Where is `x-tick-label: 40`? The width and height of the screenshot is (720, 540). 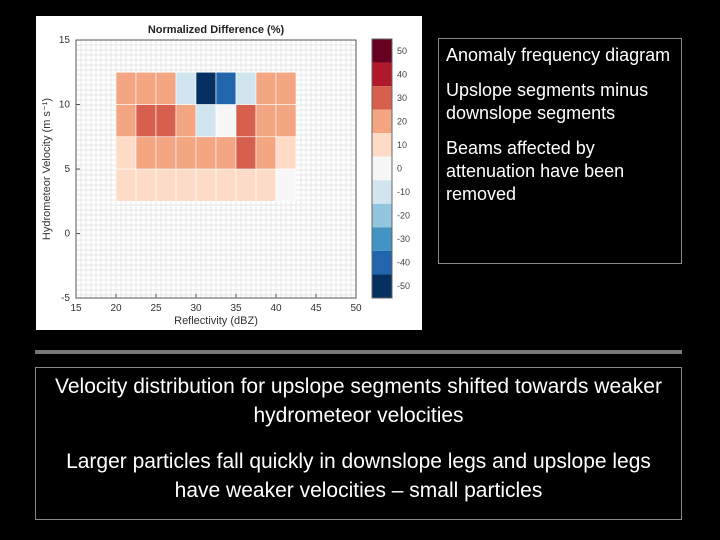
x-tick-label: 40 is located at coordinates (276, 308).